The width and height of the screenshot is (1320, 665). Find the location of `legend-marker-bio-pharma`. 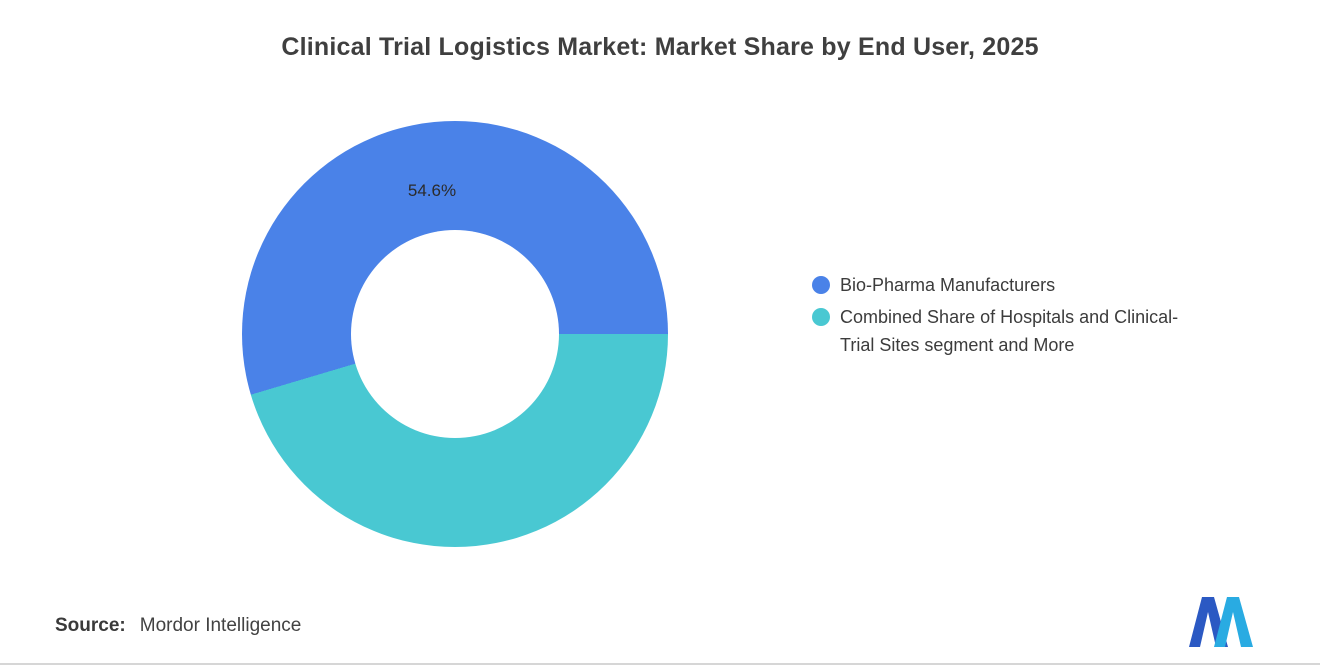

legend-marker-bio-pharma is located at coordinates (821, 285).